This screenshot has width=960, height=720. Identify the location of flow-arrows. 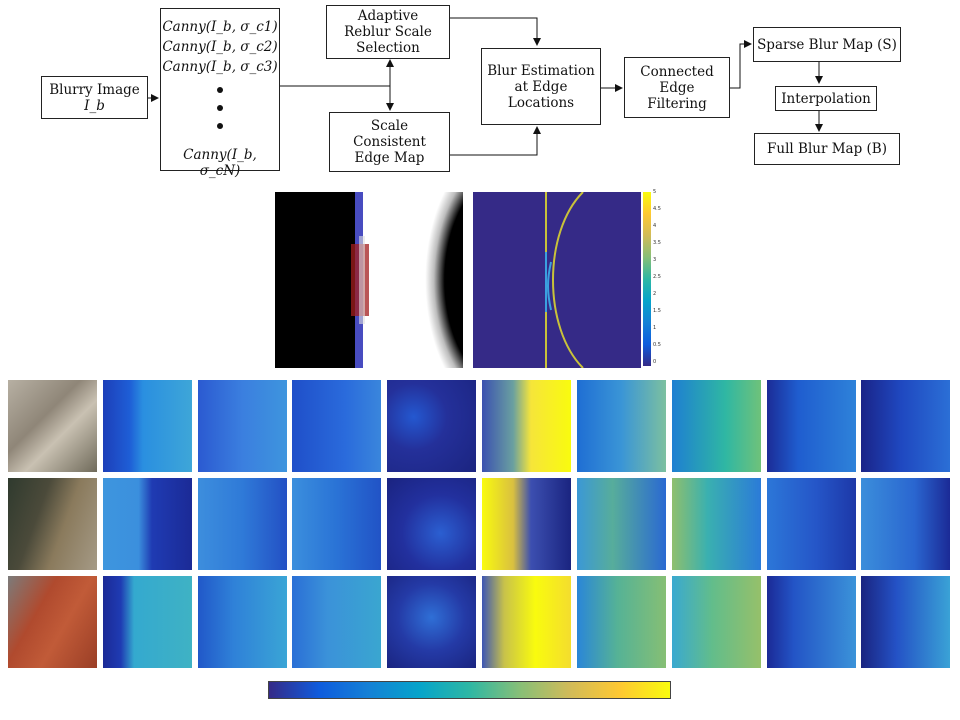
(485, 86).